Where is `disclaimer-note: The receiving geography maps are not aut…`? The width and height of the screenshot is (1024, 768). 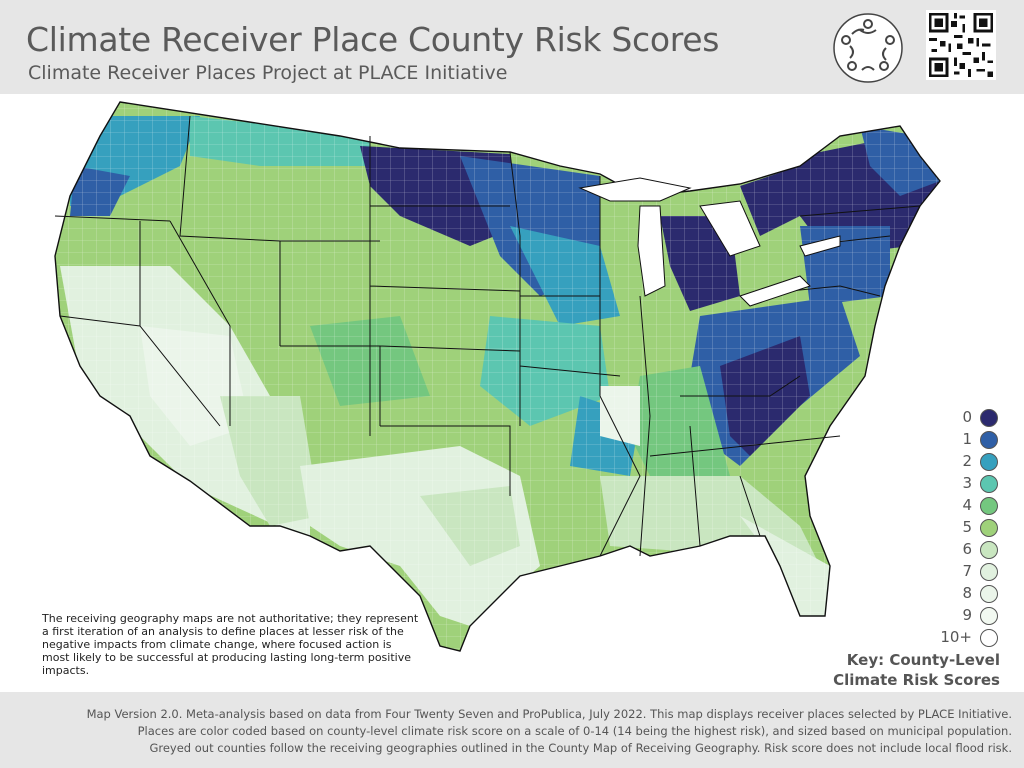
disclaimer-note: The receiving geography maps are not aut… is located at coordinates (230, 644).